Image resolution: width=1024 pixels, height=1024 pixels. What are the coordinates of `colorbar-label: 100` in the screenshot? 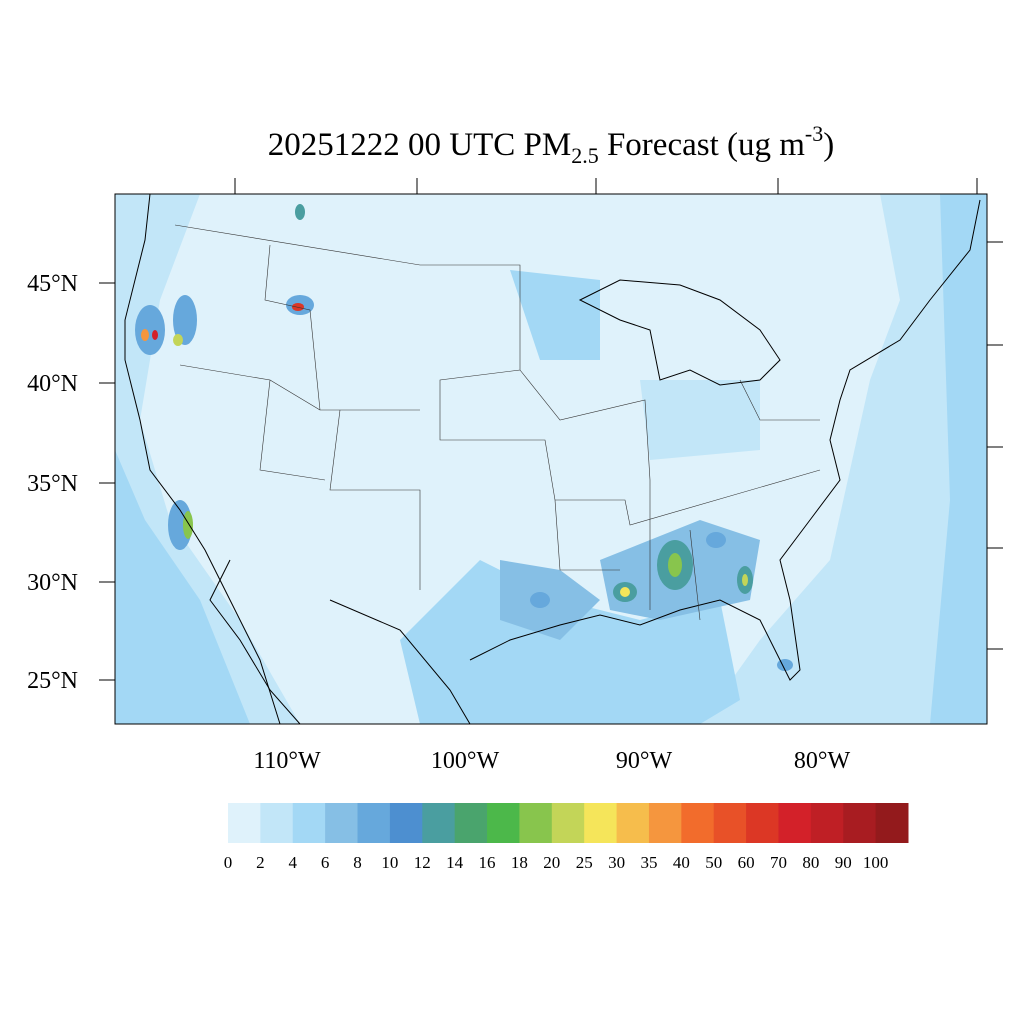 It's located at (876, 862).